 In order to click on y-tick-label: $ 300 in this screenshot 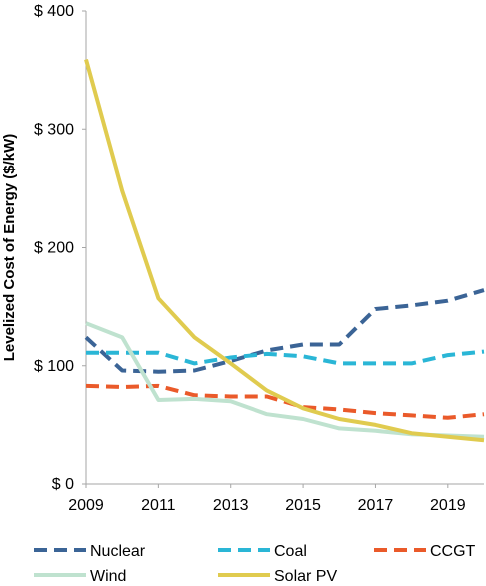, I will do `click(54, 129)`.